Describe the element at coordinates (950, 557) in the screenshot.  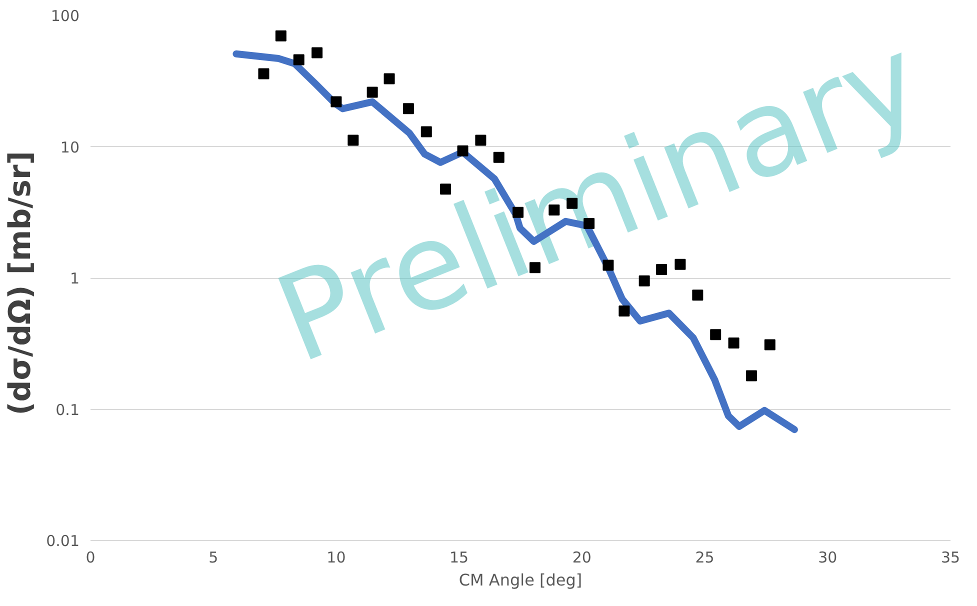
I see `x-tick-label: 35` at that location.